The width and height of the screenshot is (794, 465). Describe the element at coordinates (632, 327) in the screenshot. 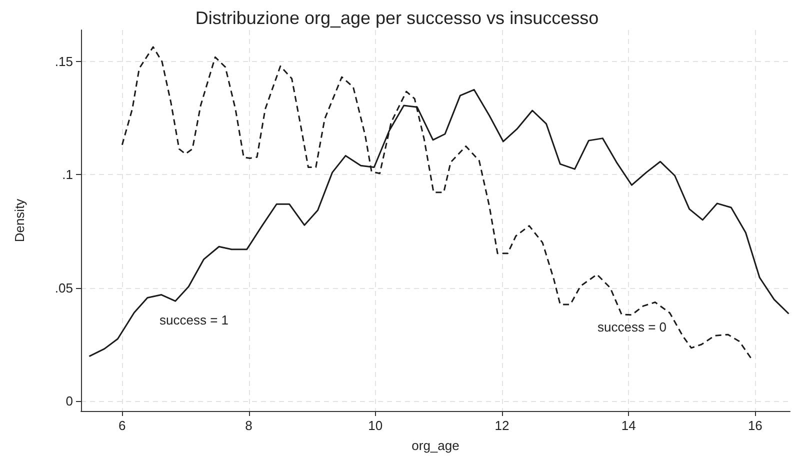

I see `annotation: success = 0` at that location.